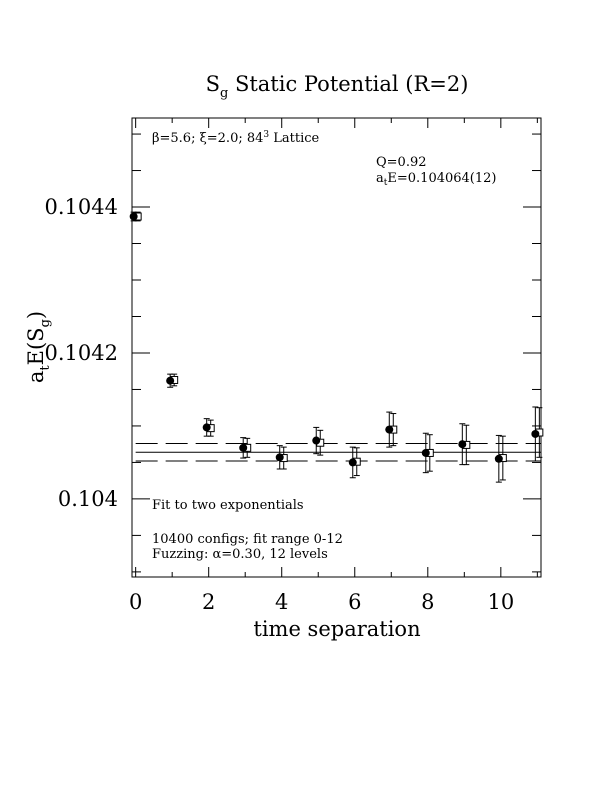 The height and width of the screenshot is (792, 612). I want to click on energy-value: atE=0.104064(12), so click(436, 179).